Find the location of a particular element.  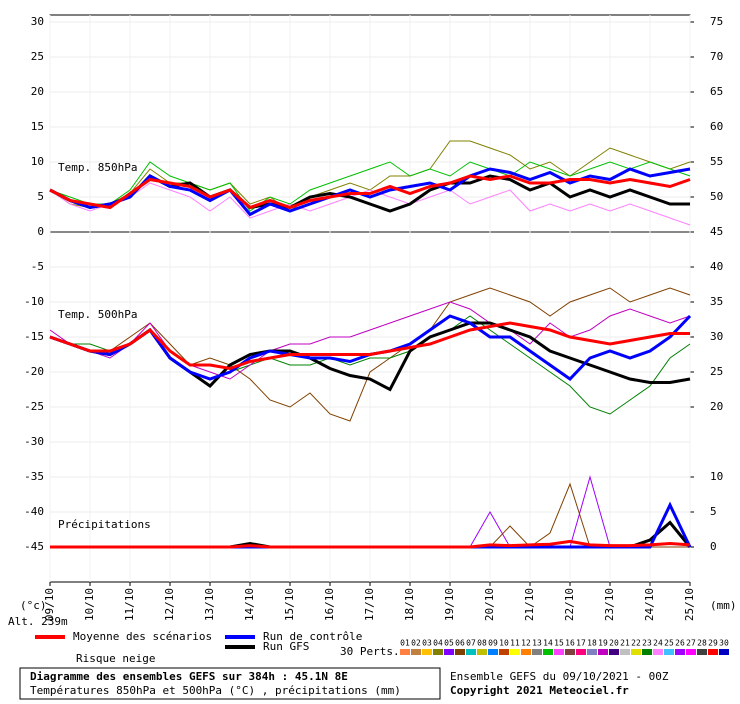

panel-label: Temp. 500hPa is located at coordinates (97, 314).